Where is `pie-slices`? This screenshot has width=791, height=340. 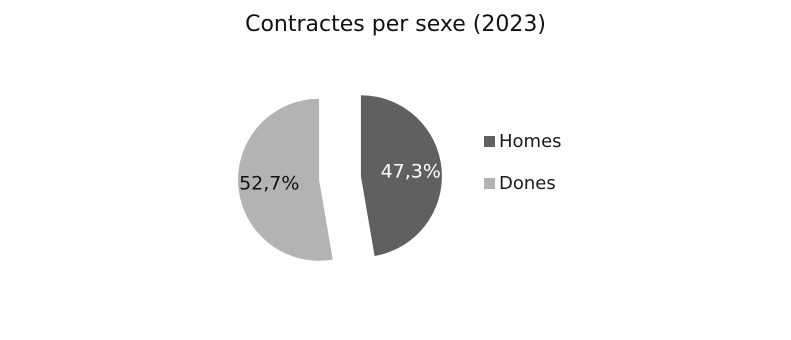 pie-slices is located at coordinates (340, 178).